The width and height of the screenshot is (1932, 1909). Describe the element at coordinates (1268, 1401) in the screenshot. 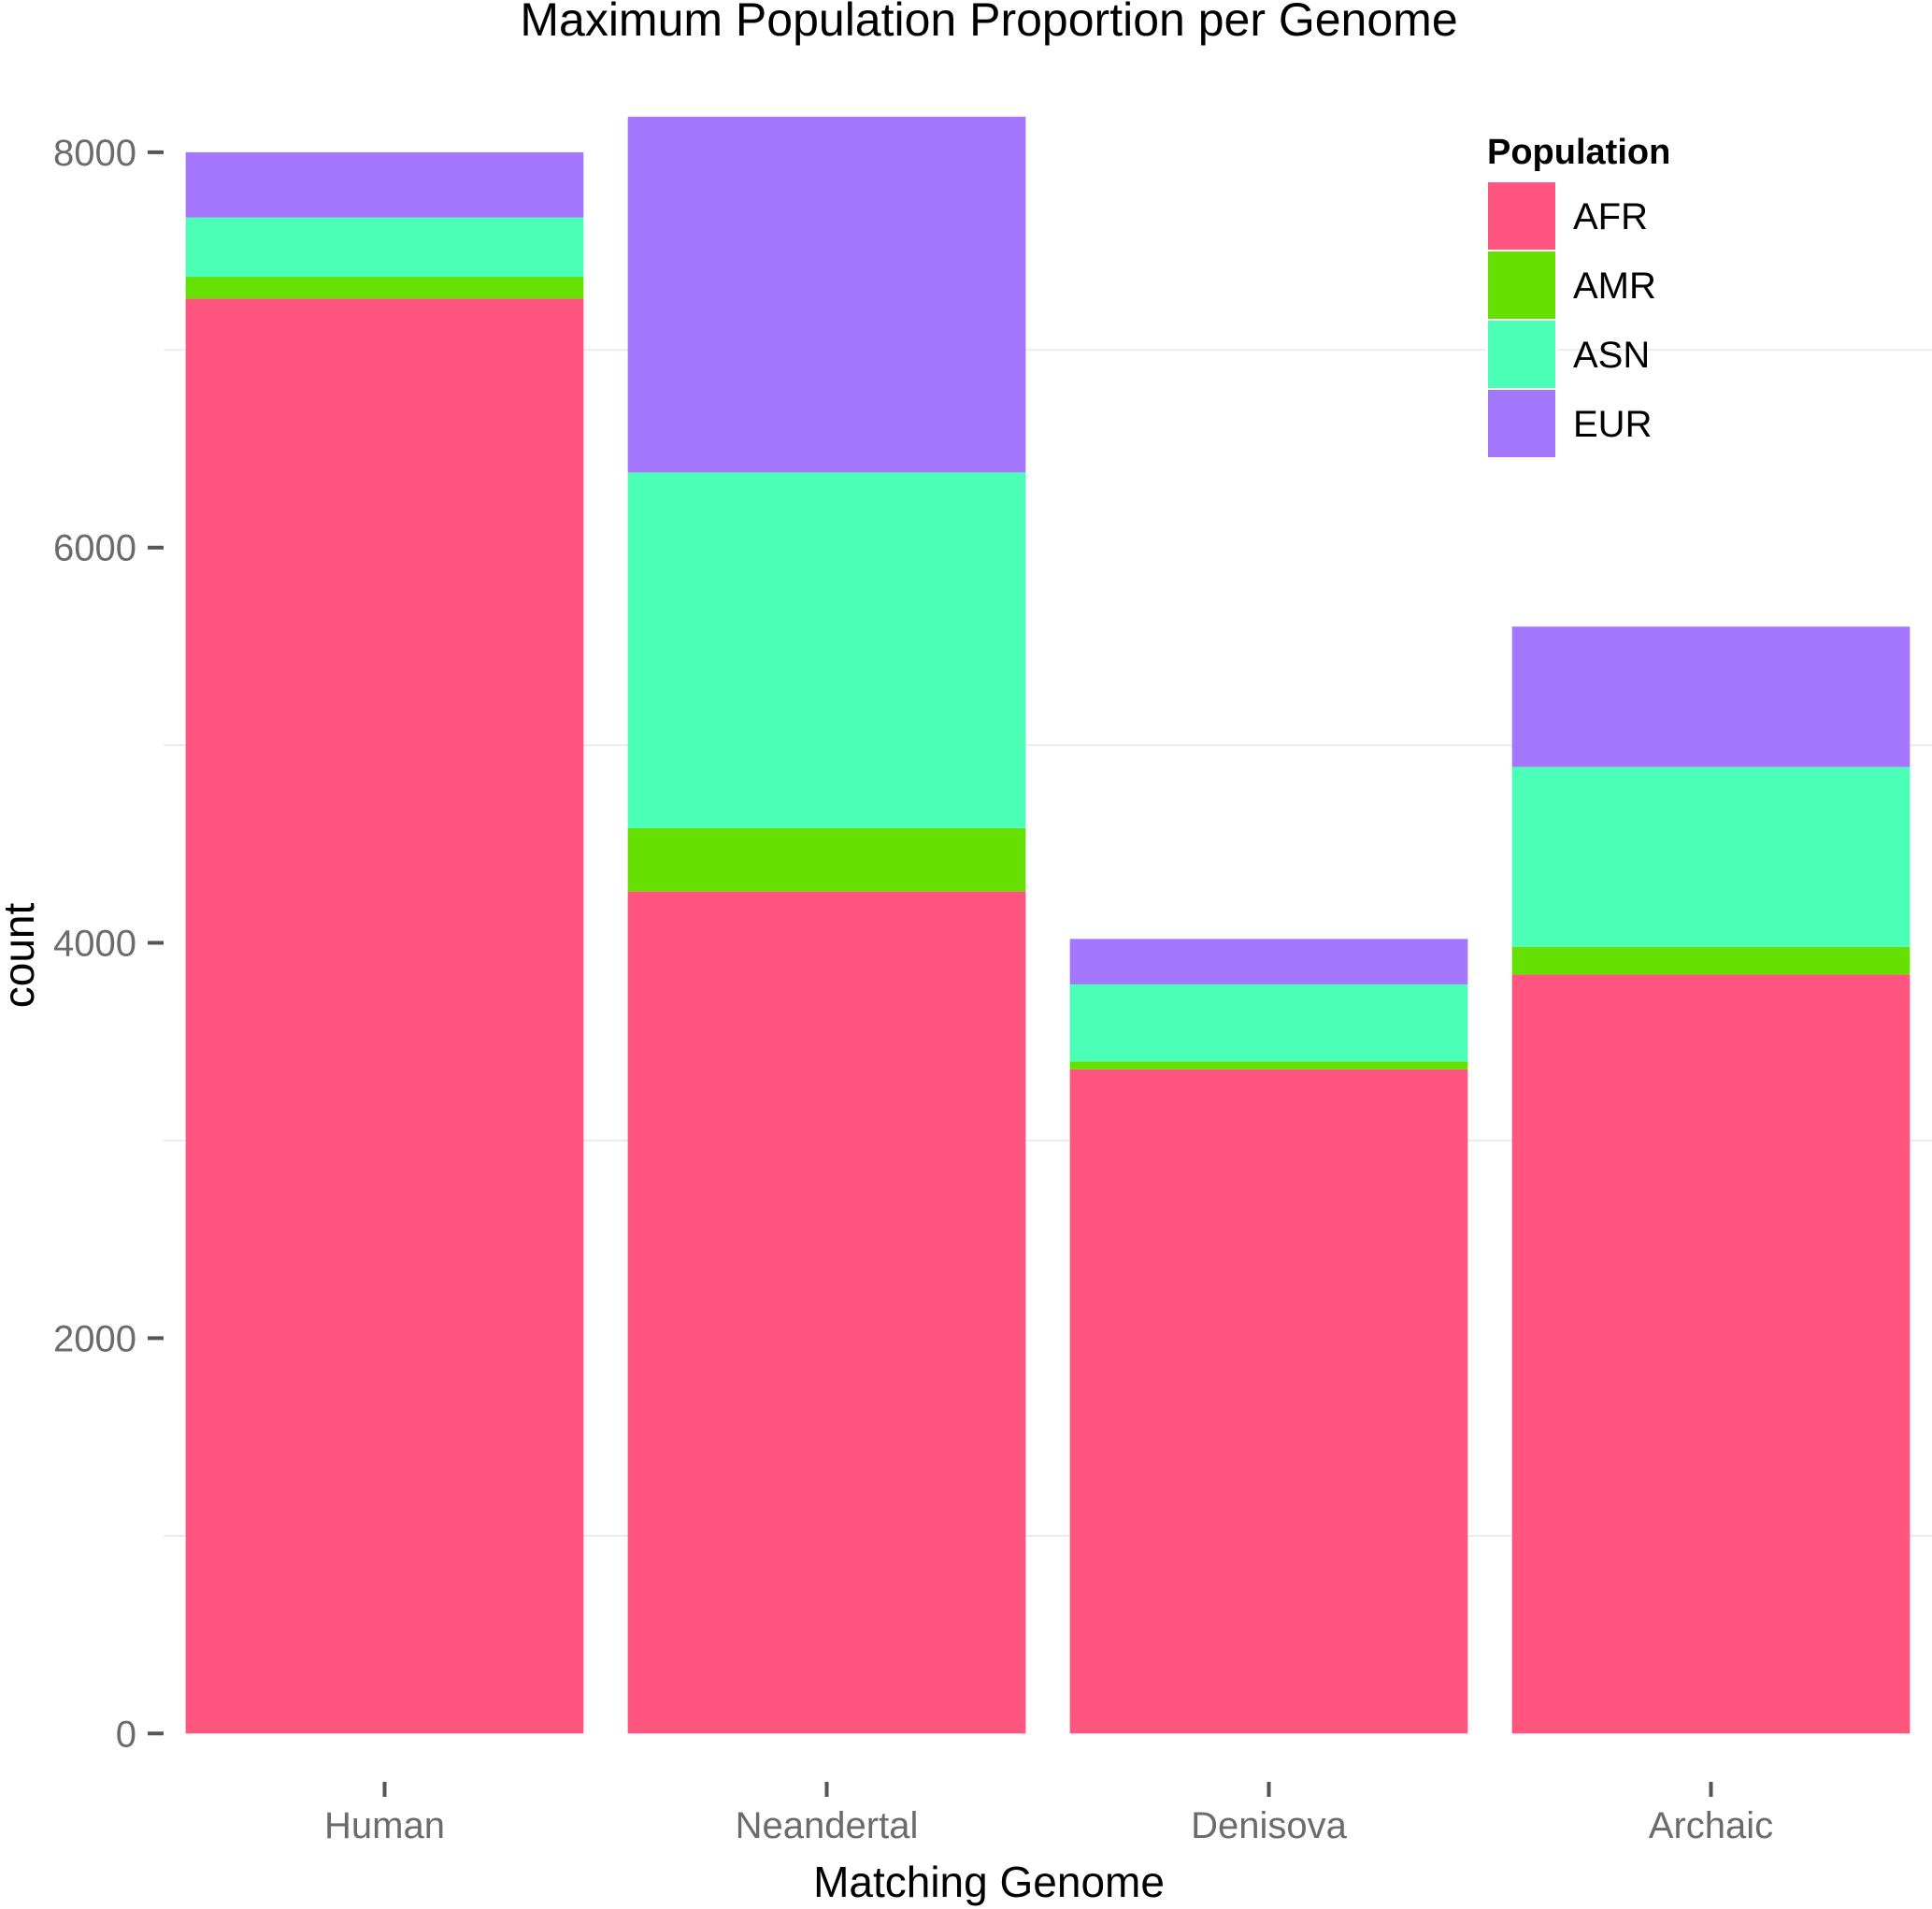

I see `bar-afr-denisova` at that location.